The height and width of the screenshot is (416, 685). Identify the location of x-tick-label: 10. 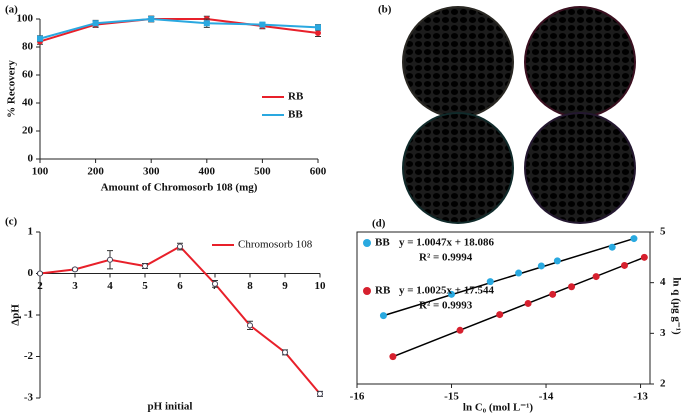
(321, 286).